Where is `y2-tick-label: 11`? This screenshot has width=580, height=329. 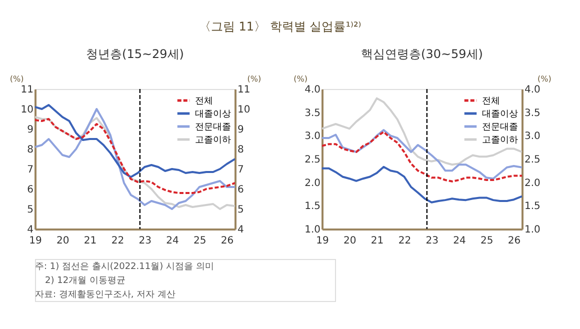
y2-tick-label: 11 is located at coordinates (244, 90).